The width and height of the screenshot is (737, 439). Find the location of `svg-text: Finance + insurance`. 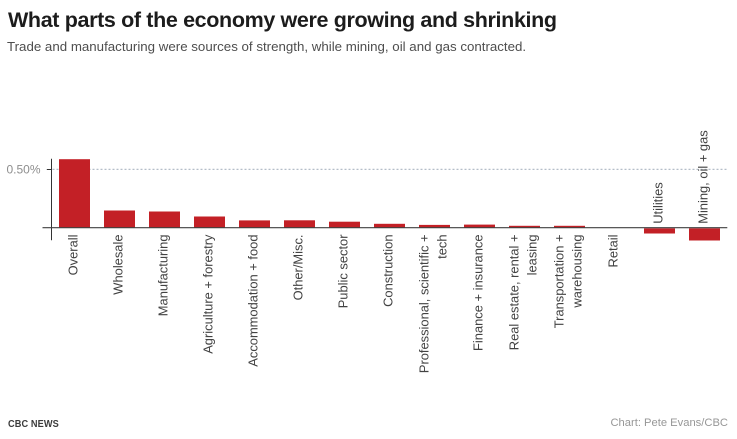

svg-text: Finance + insurance is located at coordinates (478, 293).